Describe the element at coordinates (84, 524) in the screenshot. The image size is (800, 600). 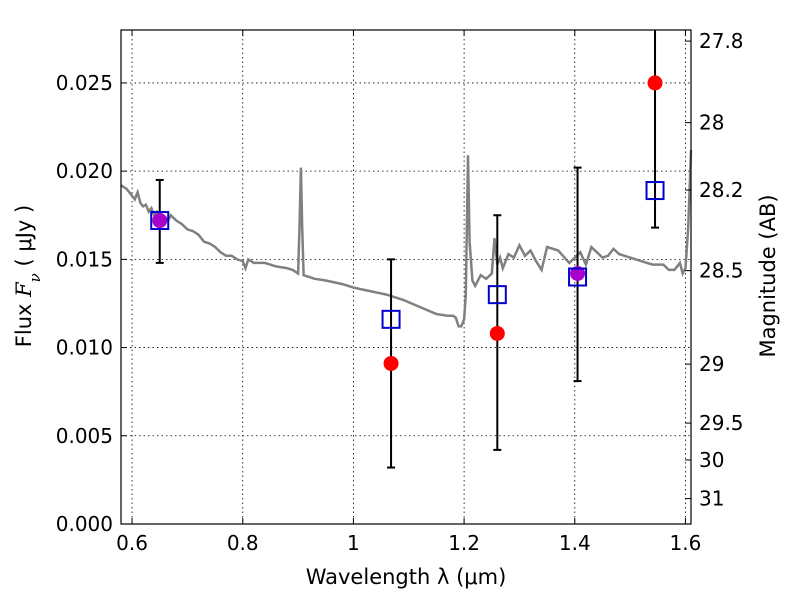
I see `y-tick-label: 0.000` at that location.